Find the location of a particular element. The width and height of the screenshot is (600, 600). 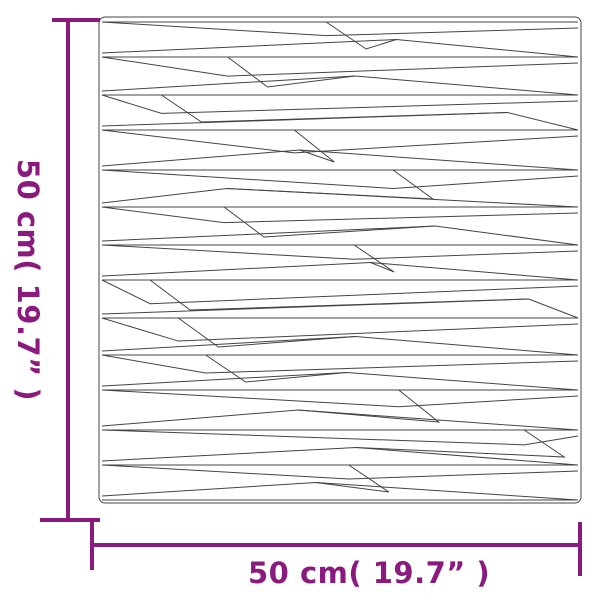

height-dimension-line is located at coordinates (70, 270).